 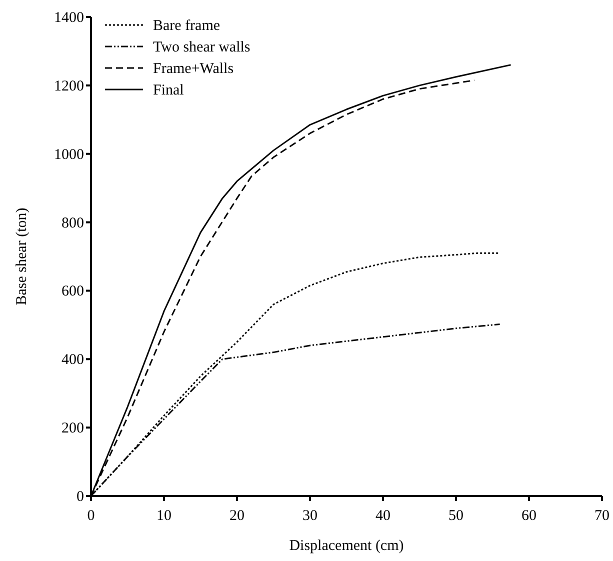 What do you see at coordinates (69, 154) in the screenshot?
I see `y-tick-label: 1000` at bounding box center [69, 154].